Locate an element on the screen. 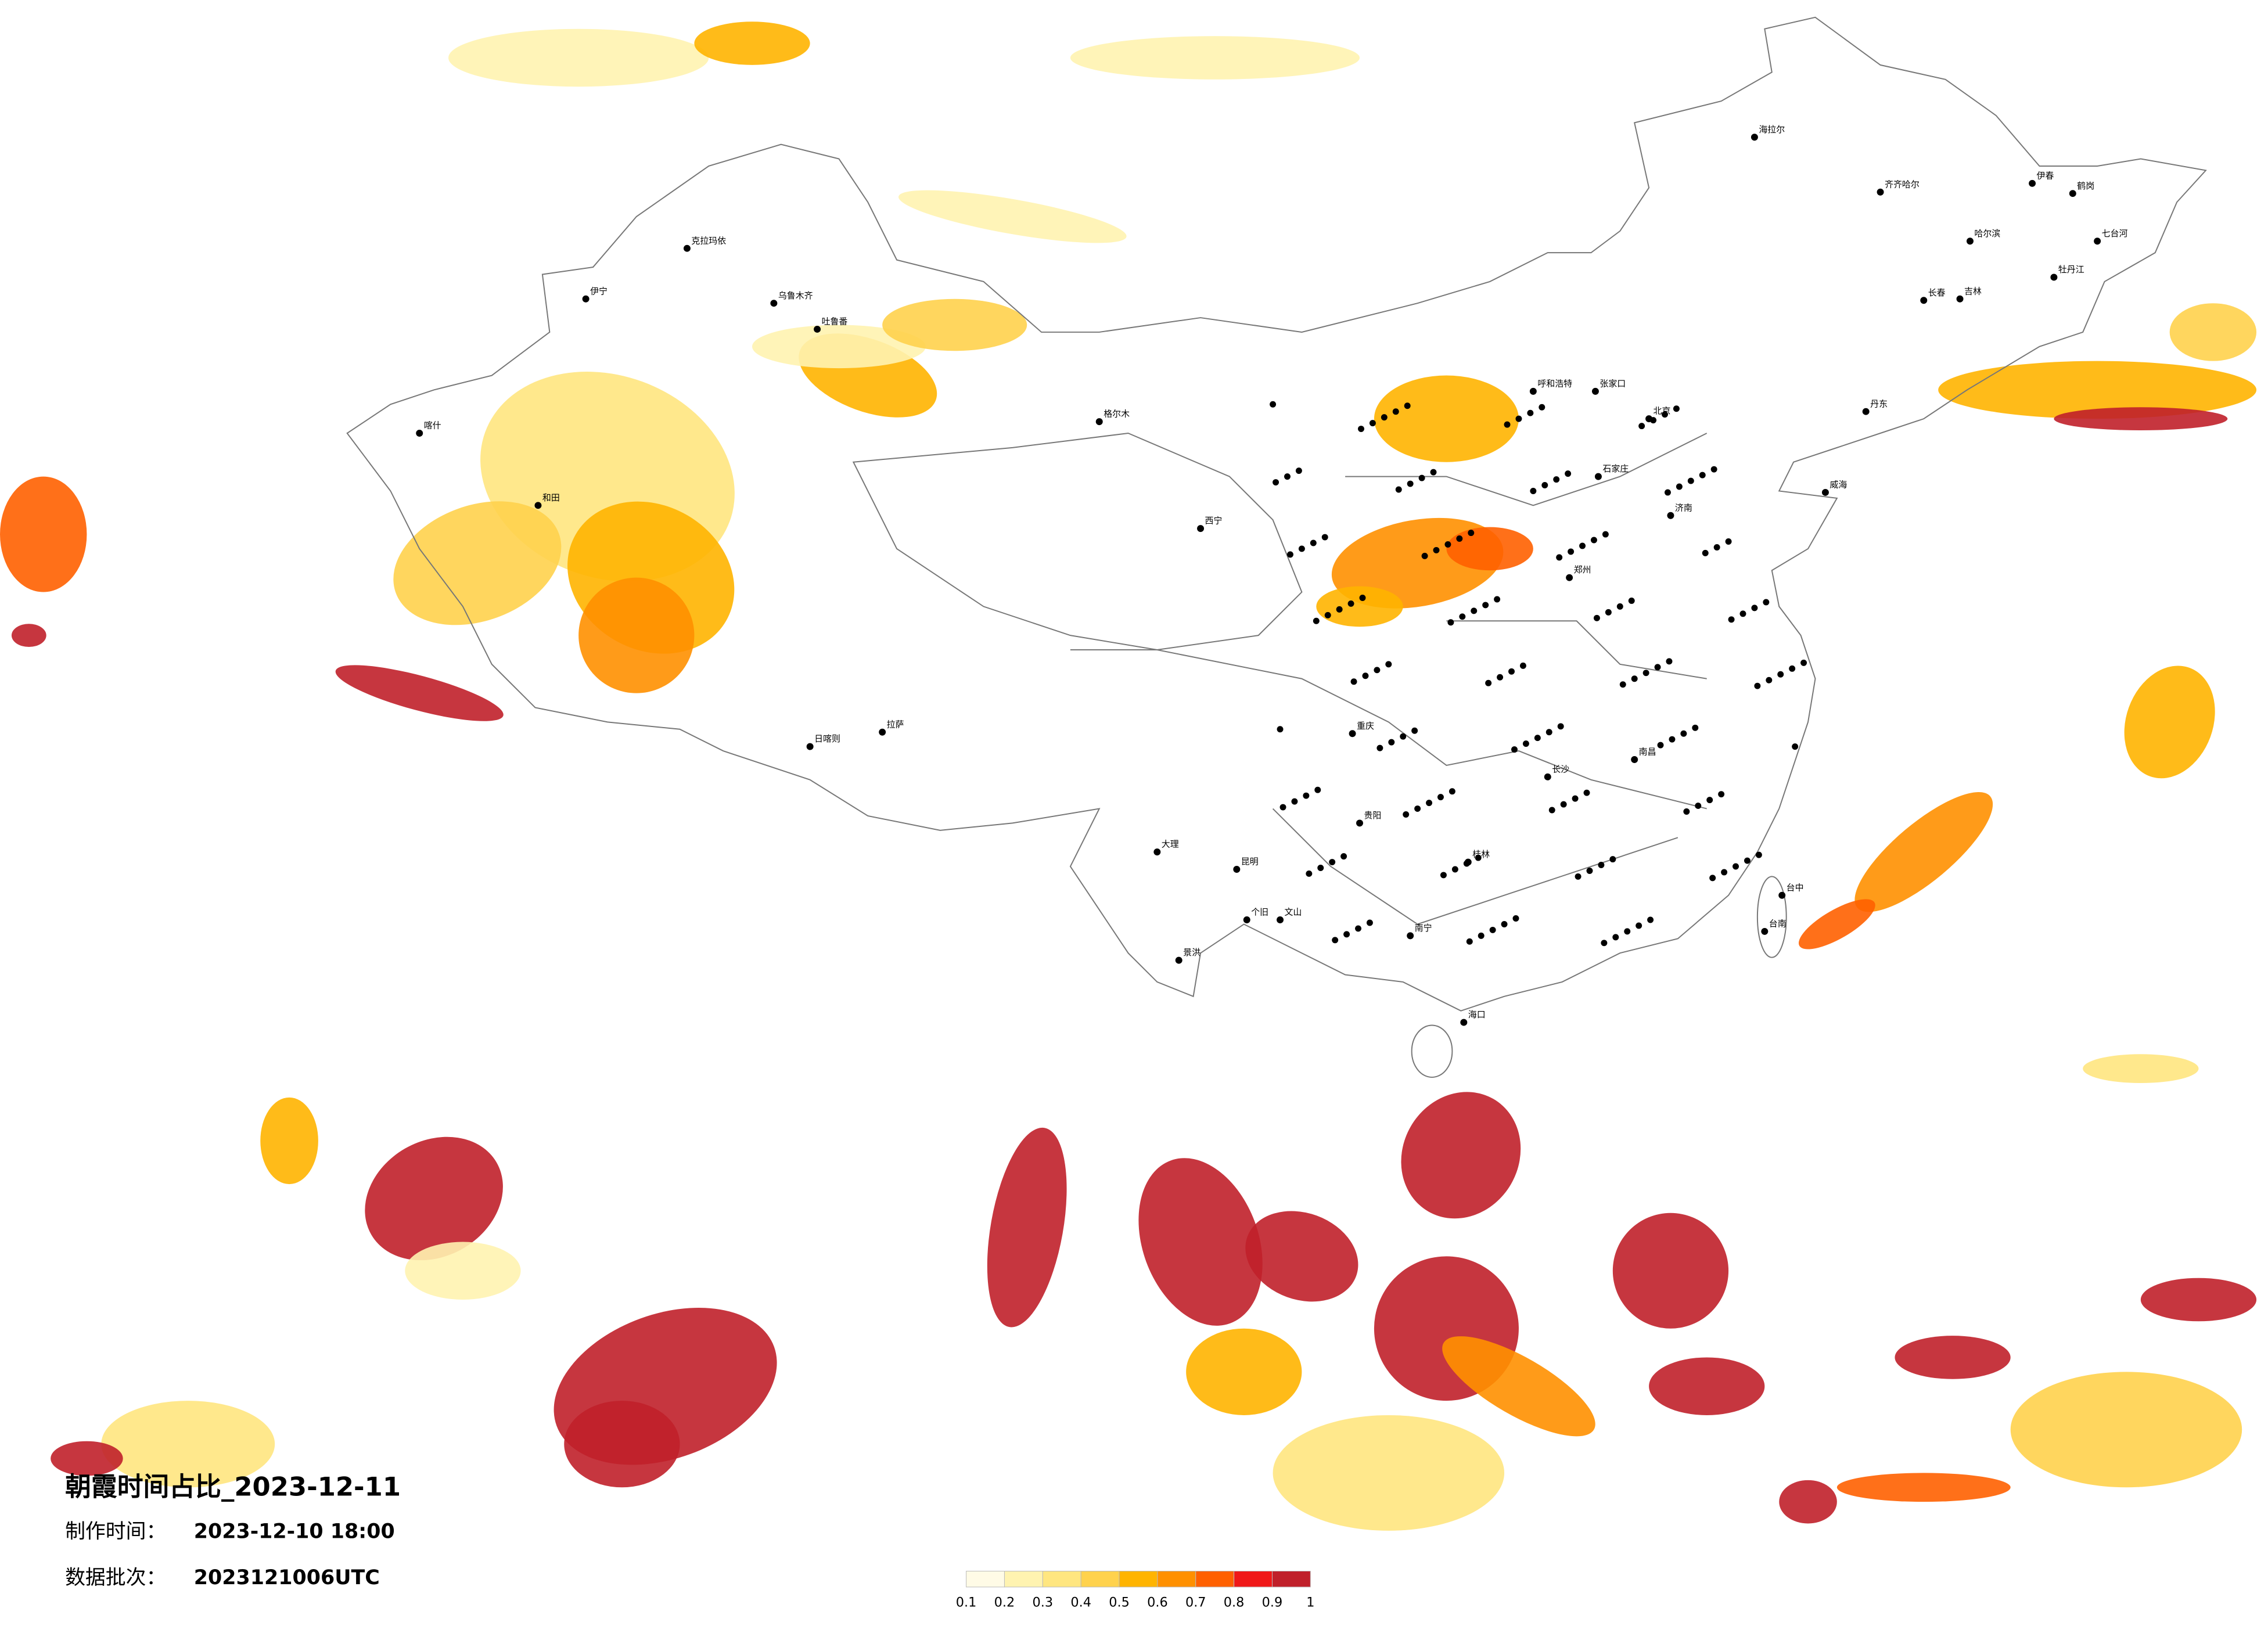  city-label: 北京 is located at coordinates (1662, 411).